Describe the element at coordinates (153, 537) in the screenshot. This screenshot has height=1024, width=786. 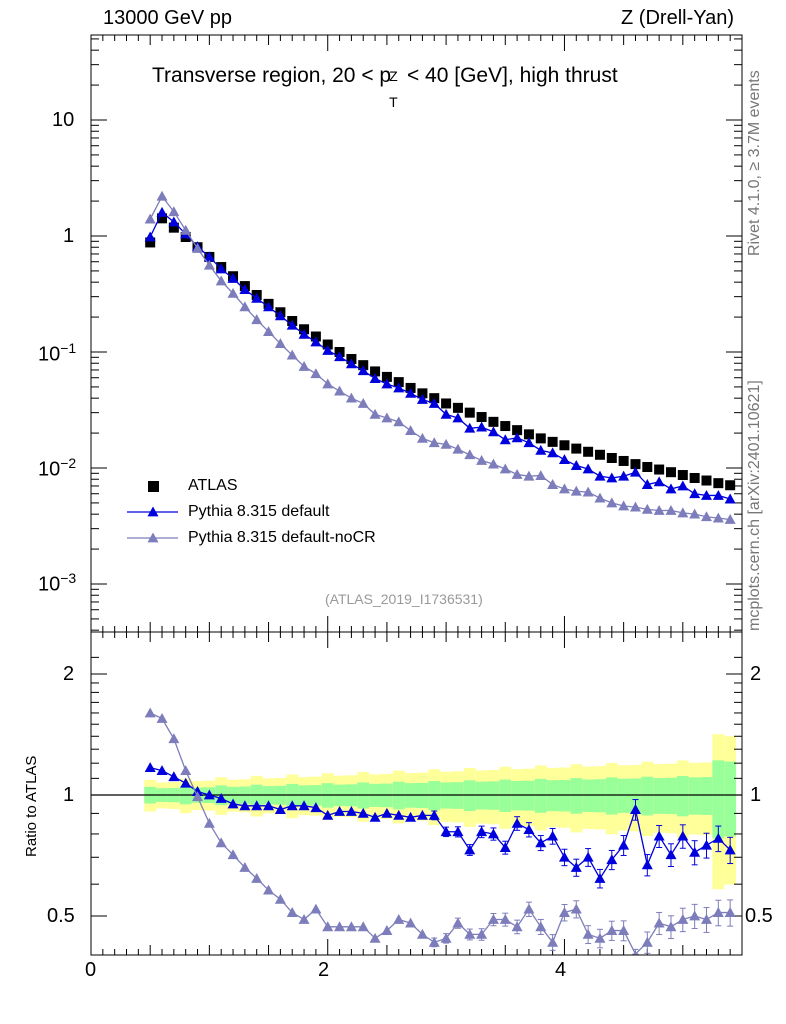
I see `legend-marker-pythia-nocr` at that location.